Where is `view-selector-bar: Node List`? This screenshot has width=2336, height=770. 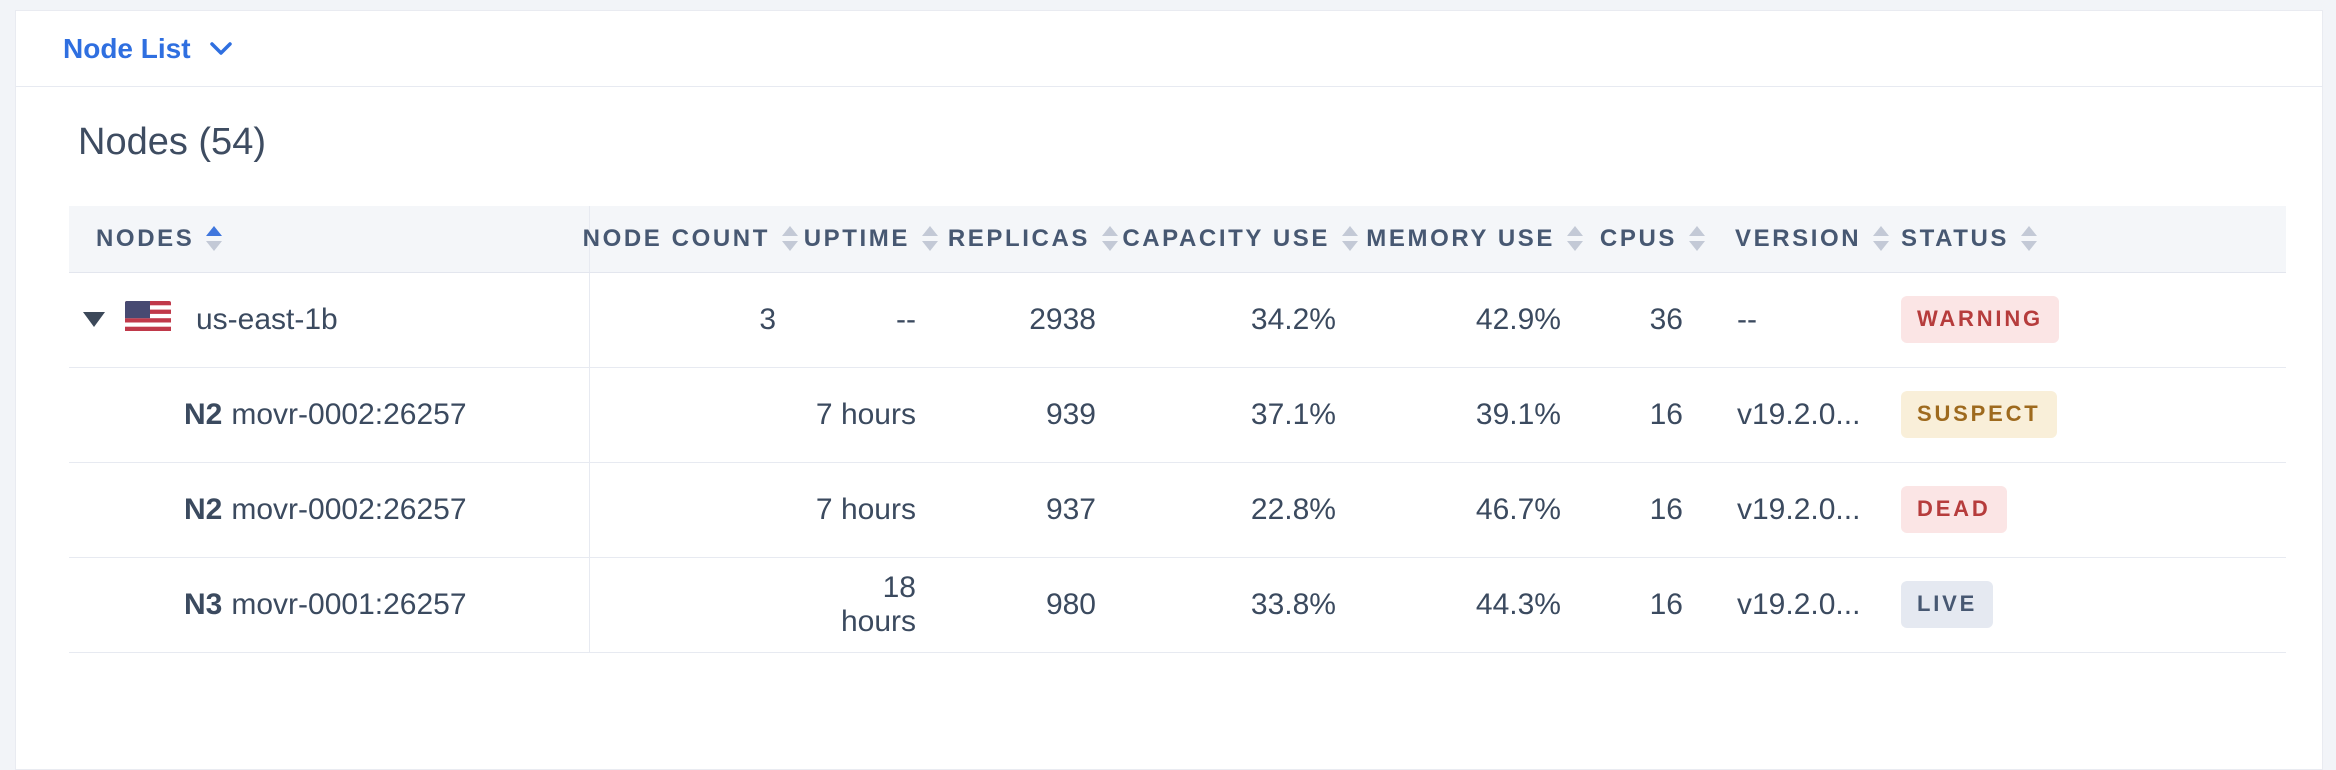
view-selector-bar: Node List is located at coordinates (1169, 49).